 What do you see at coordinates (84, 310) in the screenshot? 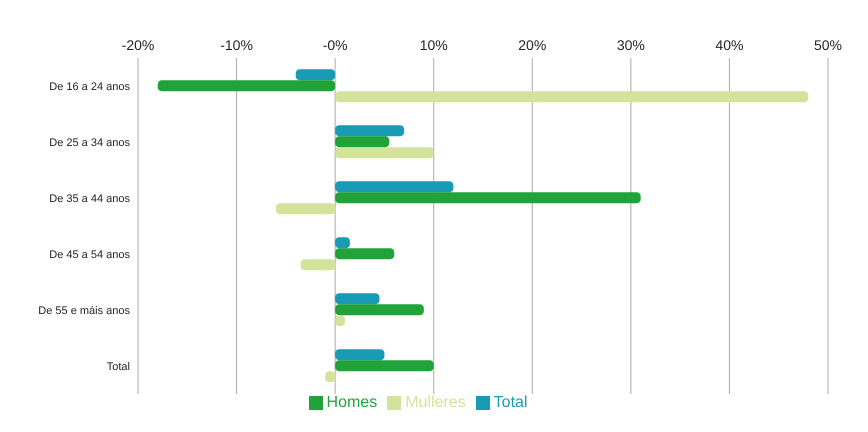
I see `y-tick-label: De 55 e máis anos` at bounding box center [84, 310].